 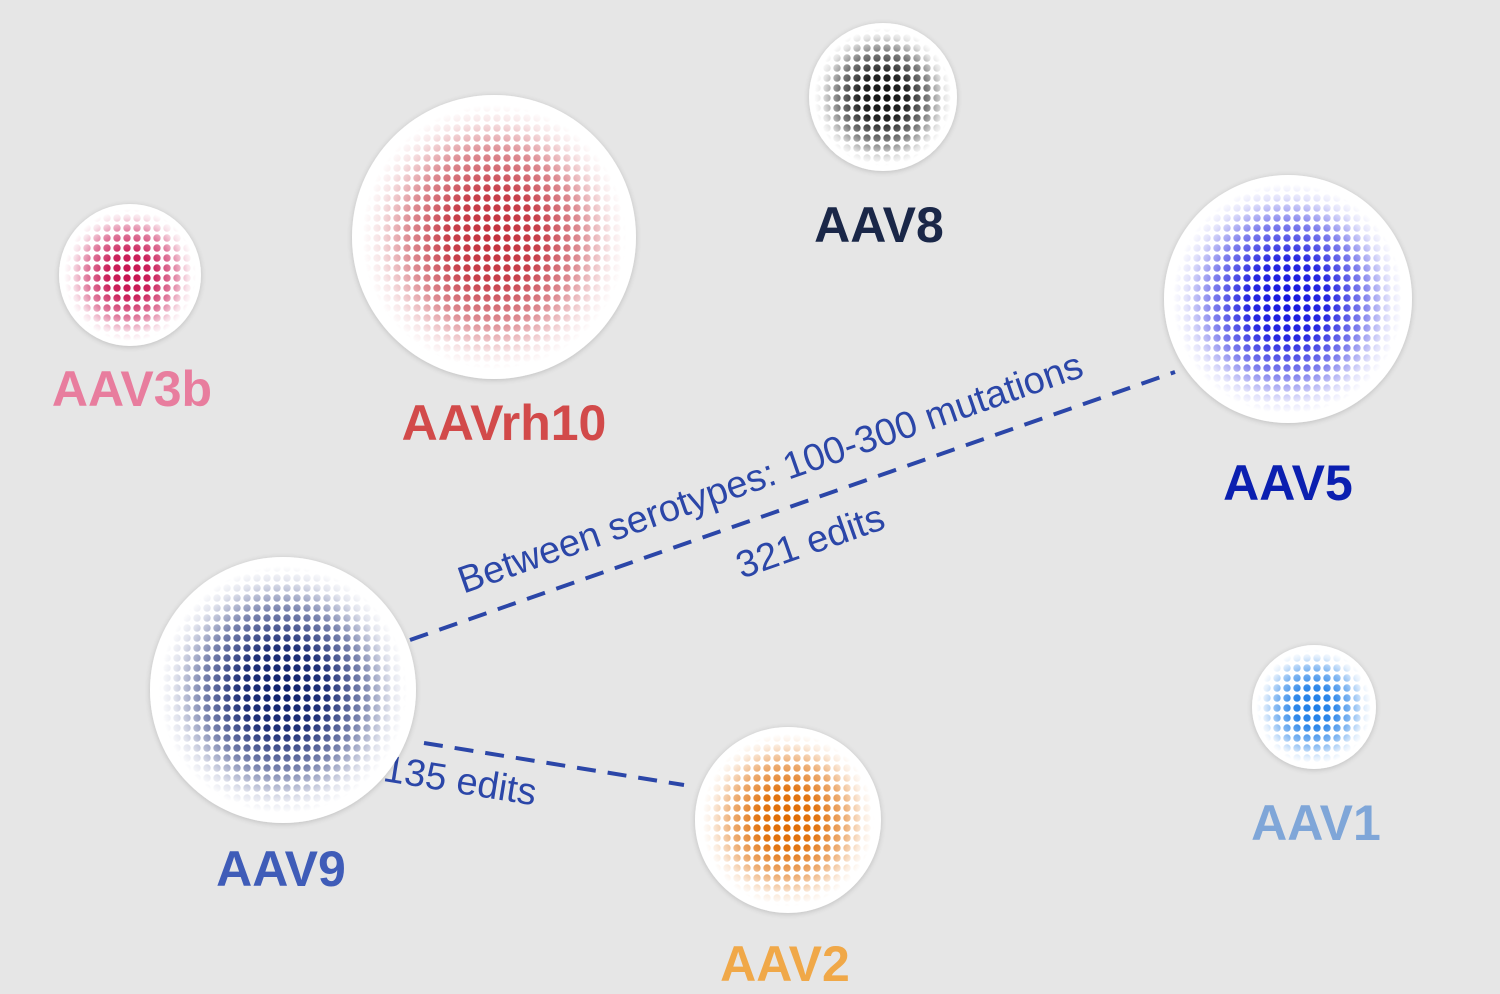 I want to click on serotype-label-aav3b: AAV3b, so click(x=132, y=389).